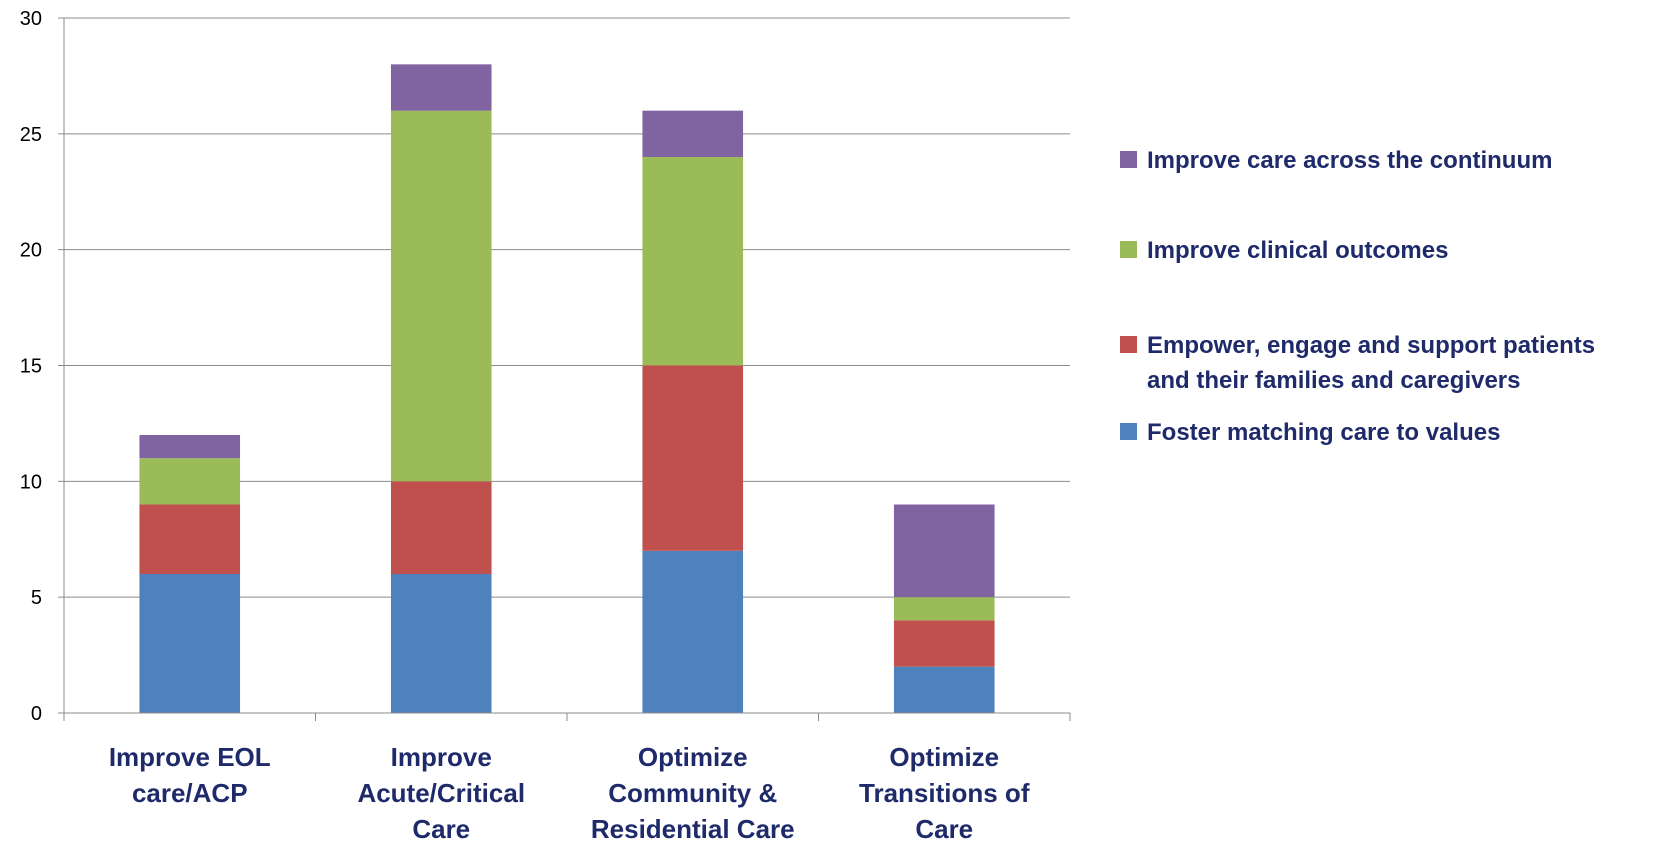 Image resolution: width=1679 pixels, height=852 pixels. What do you see at coordinates (36, 714) in the screenshot?
I see `y-tick-label: 0` at bounding box center [36, 714].